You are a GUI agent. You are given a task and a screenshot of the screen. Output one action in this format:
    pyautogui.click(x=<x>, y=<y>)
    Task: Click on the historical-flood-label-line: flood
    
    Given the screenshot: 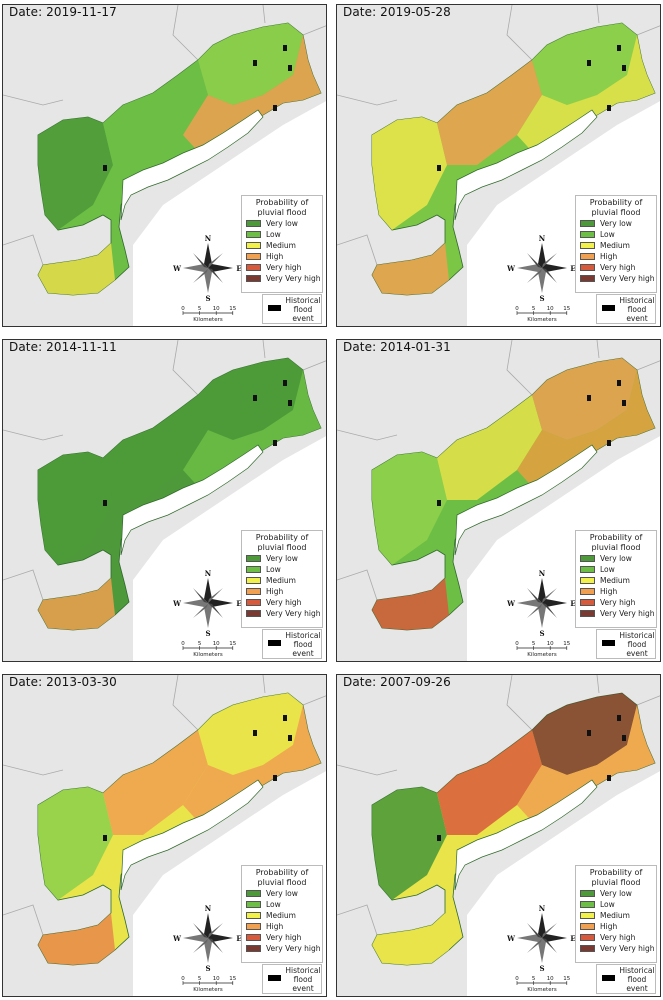 What is the action you would take?
    pyautogui.click(x=637, y=979)
    